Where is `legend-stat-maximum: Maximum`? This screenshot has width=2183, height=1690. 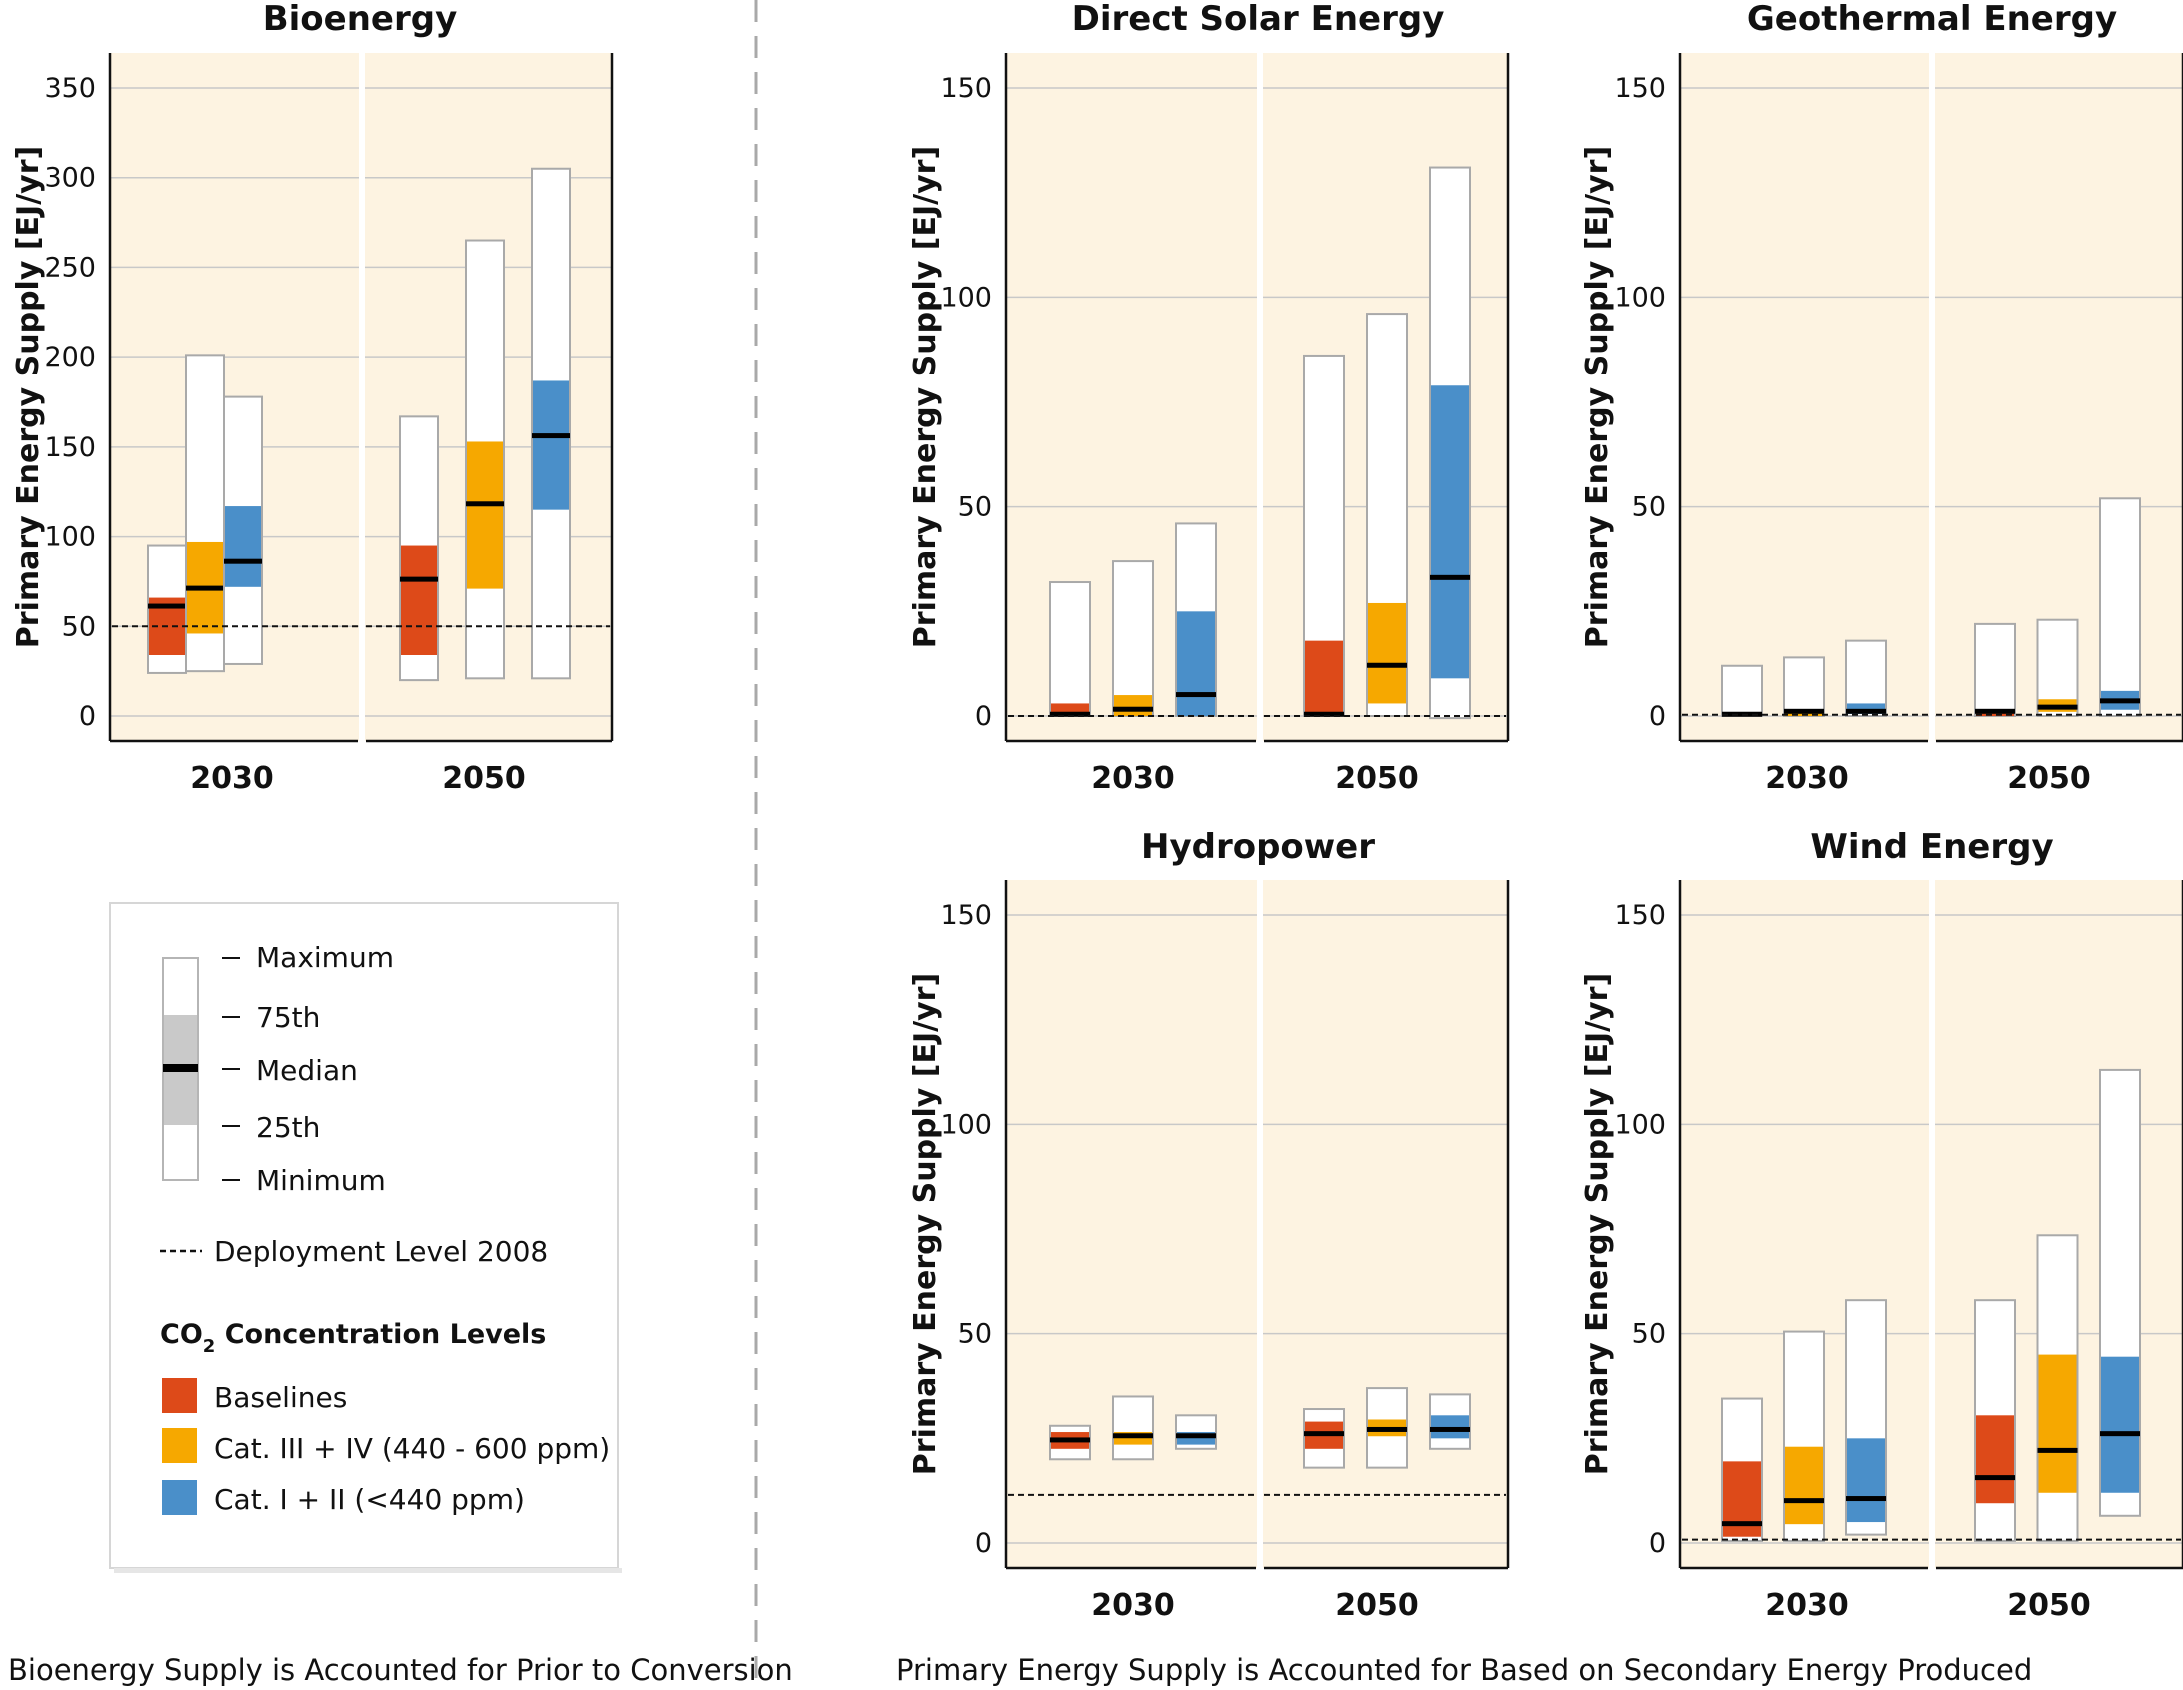
legend-stat-maximum: Maximum is located at coordinates (325, 957).